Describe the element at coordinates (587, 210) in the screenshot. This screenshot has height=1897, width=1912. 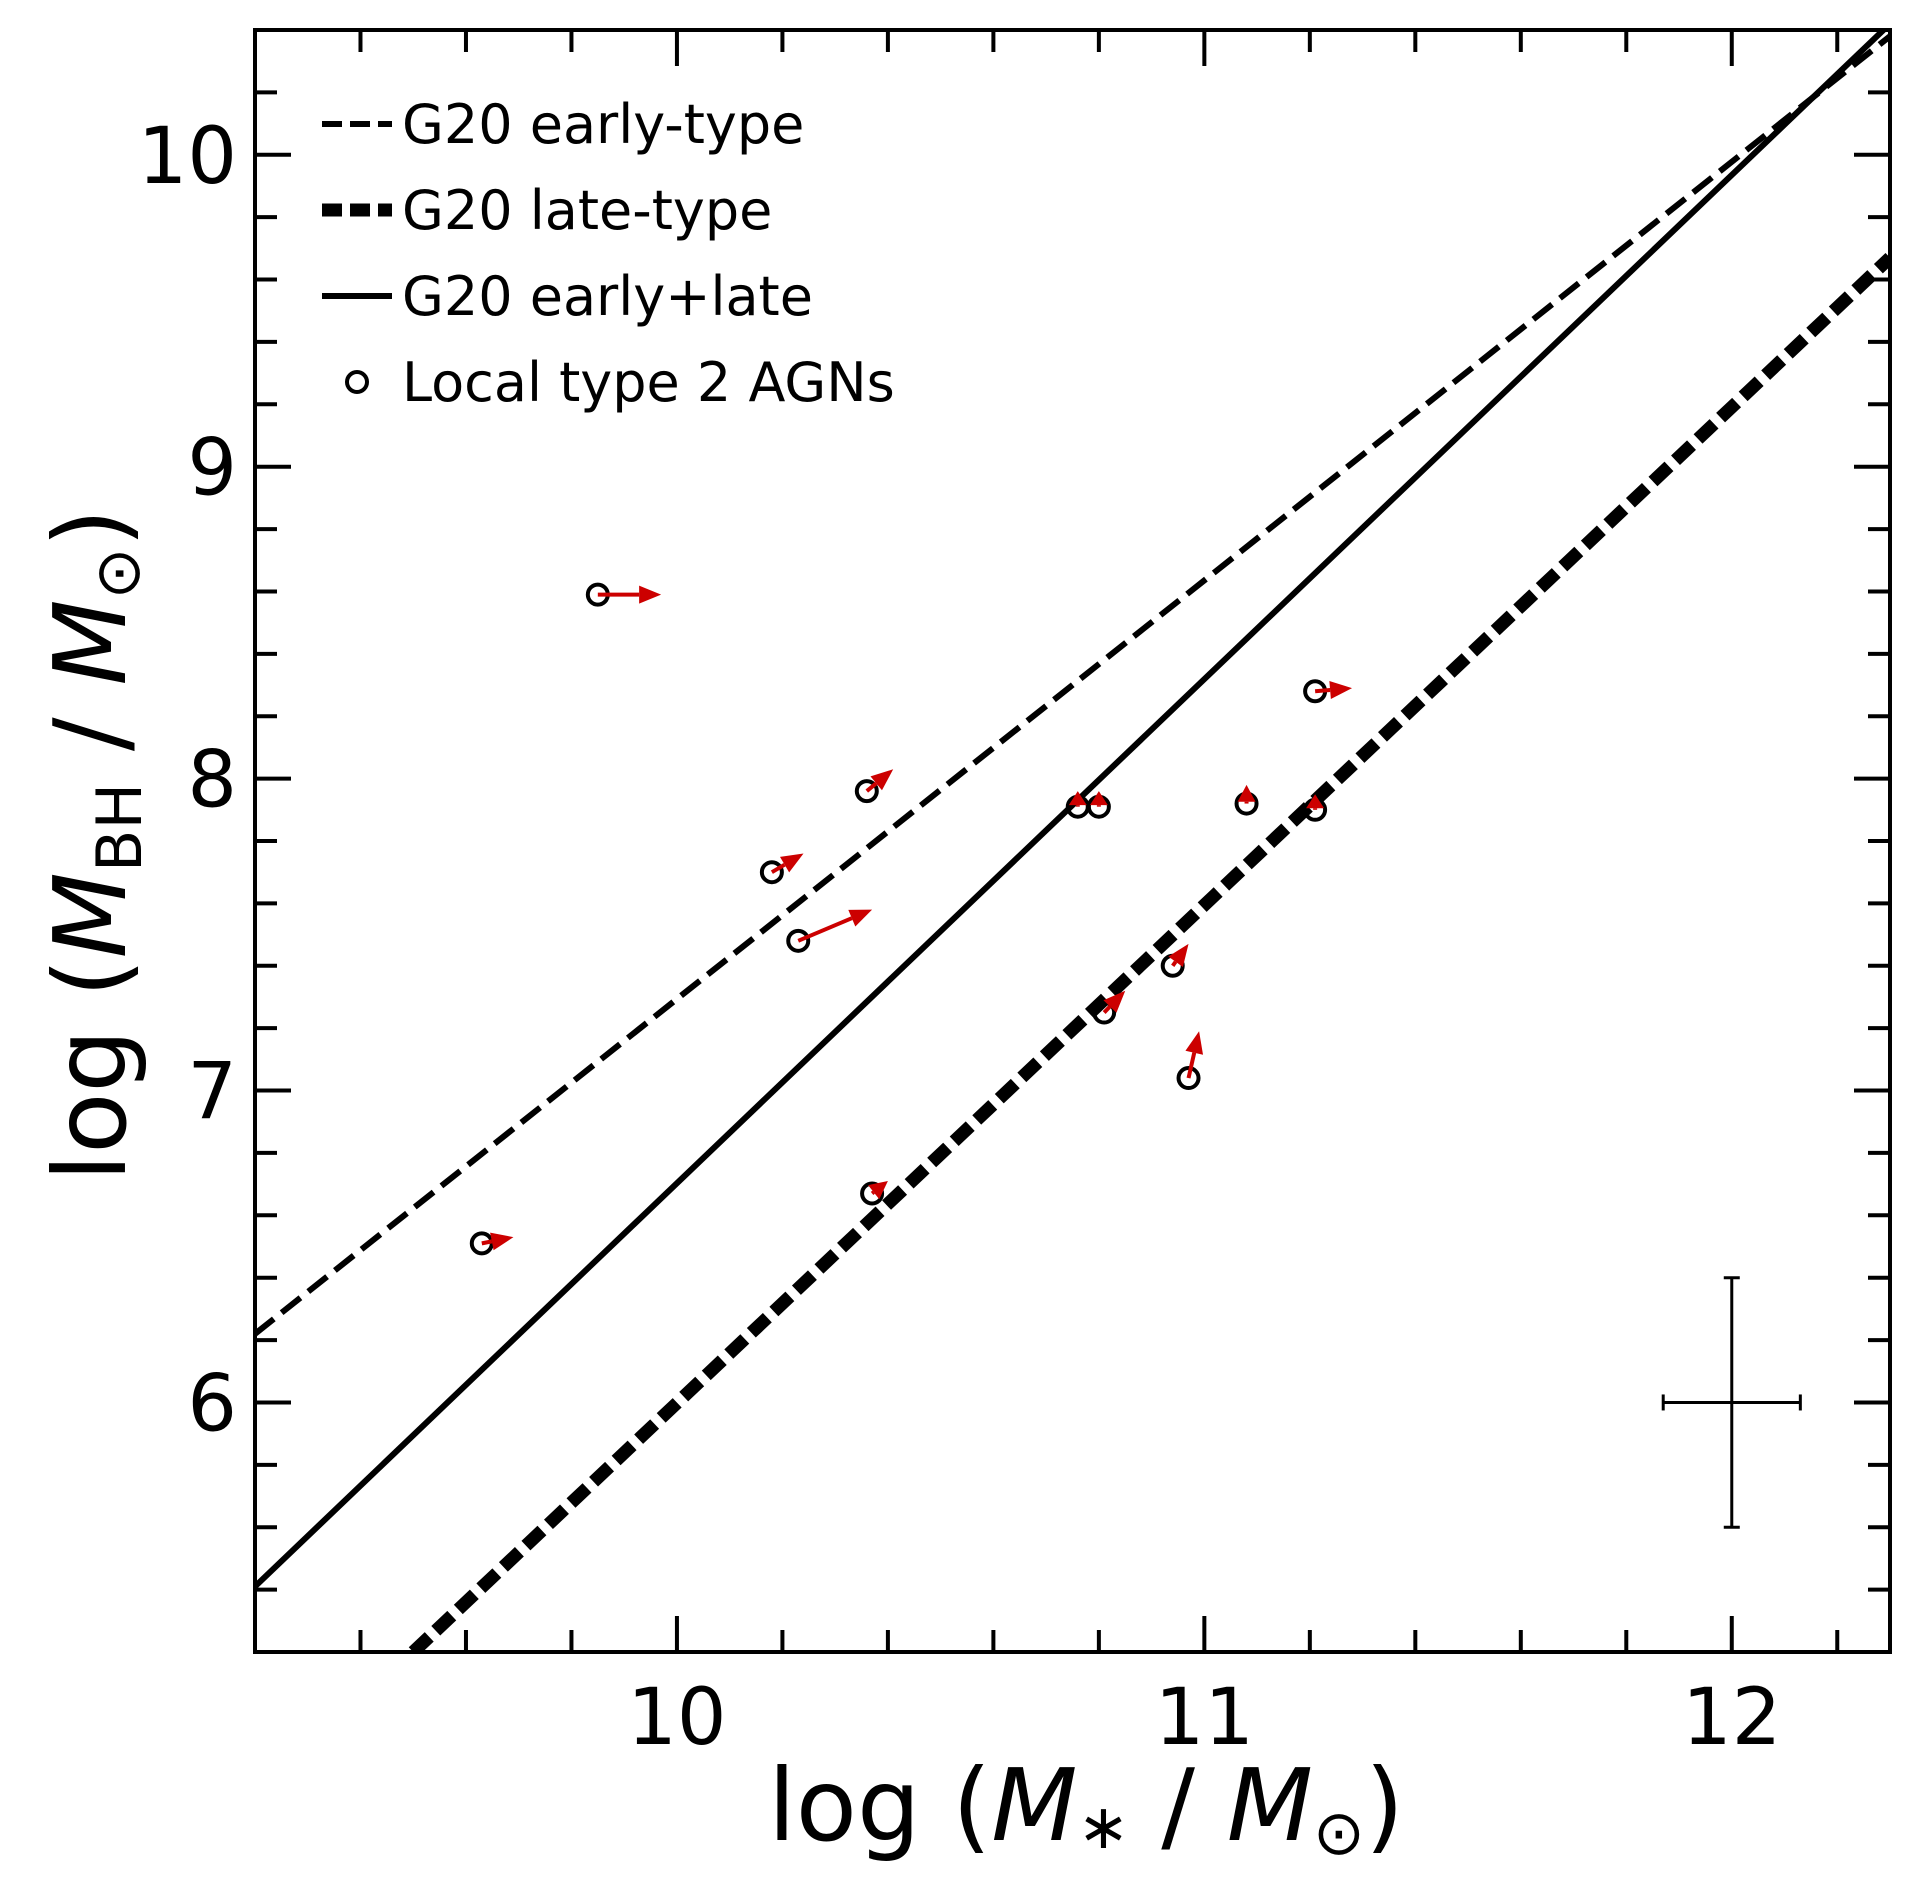
I see `legend-label: G20 late-type` at that location.